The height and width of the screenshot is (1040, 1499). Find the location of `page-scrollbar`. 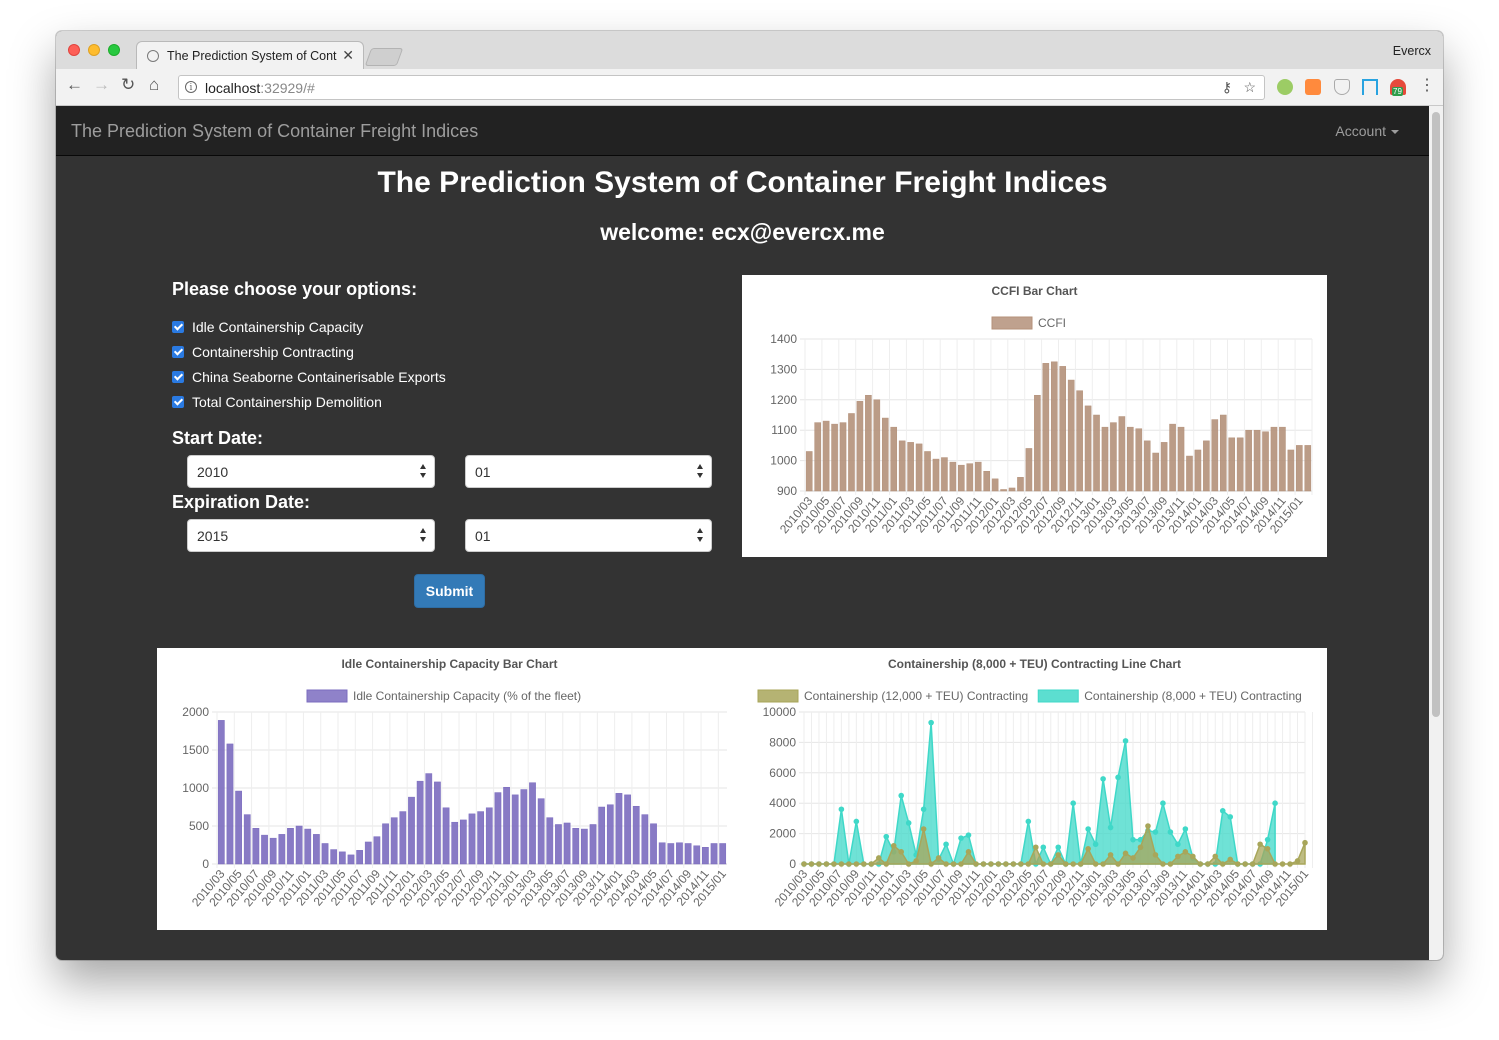

page-scrollbar is located at coordinates (1436, 533).